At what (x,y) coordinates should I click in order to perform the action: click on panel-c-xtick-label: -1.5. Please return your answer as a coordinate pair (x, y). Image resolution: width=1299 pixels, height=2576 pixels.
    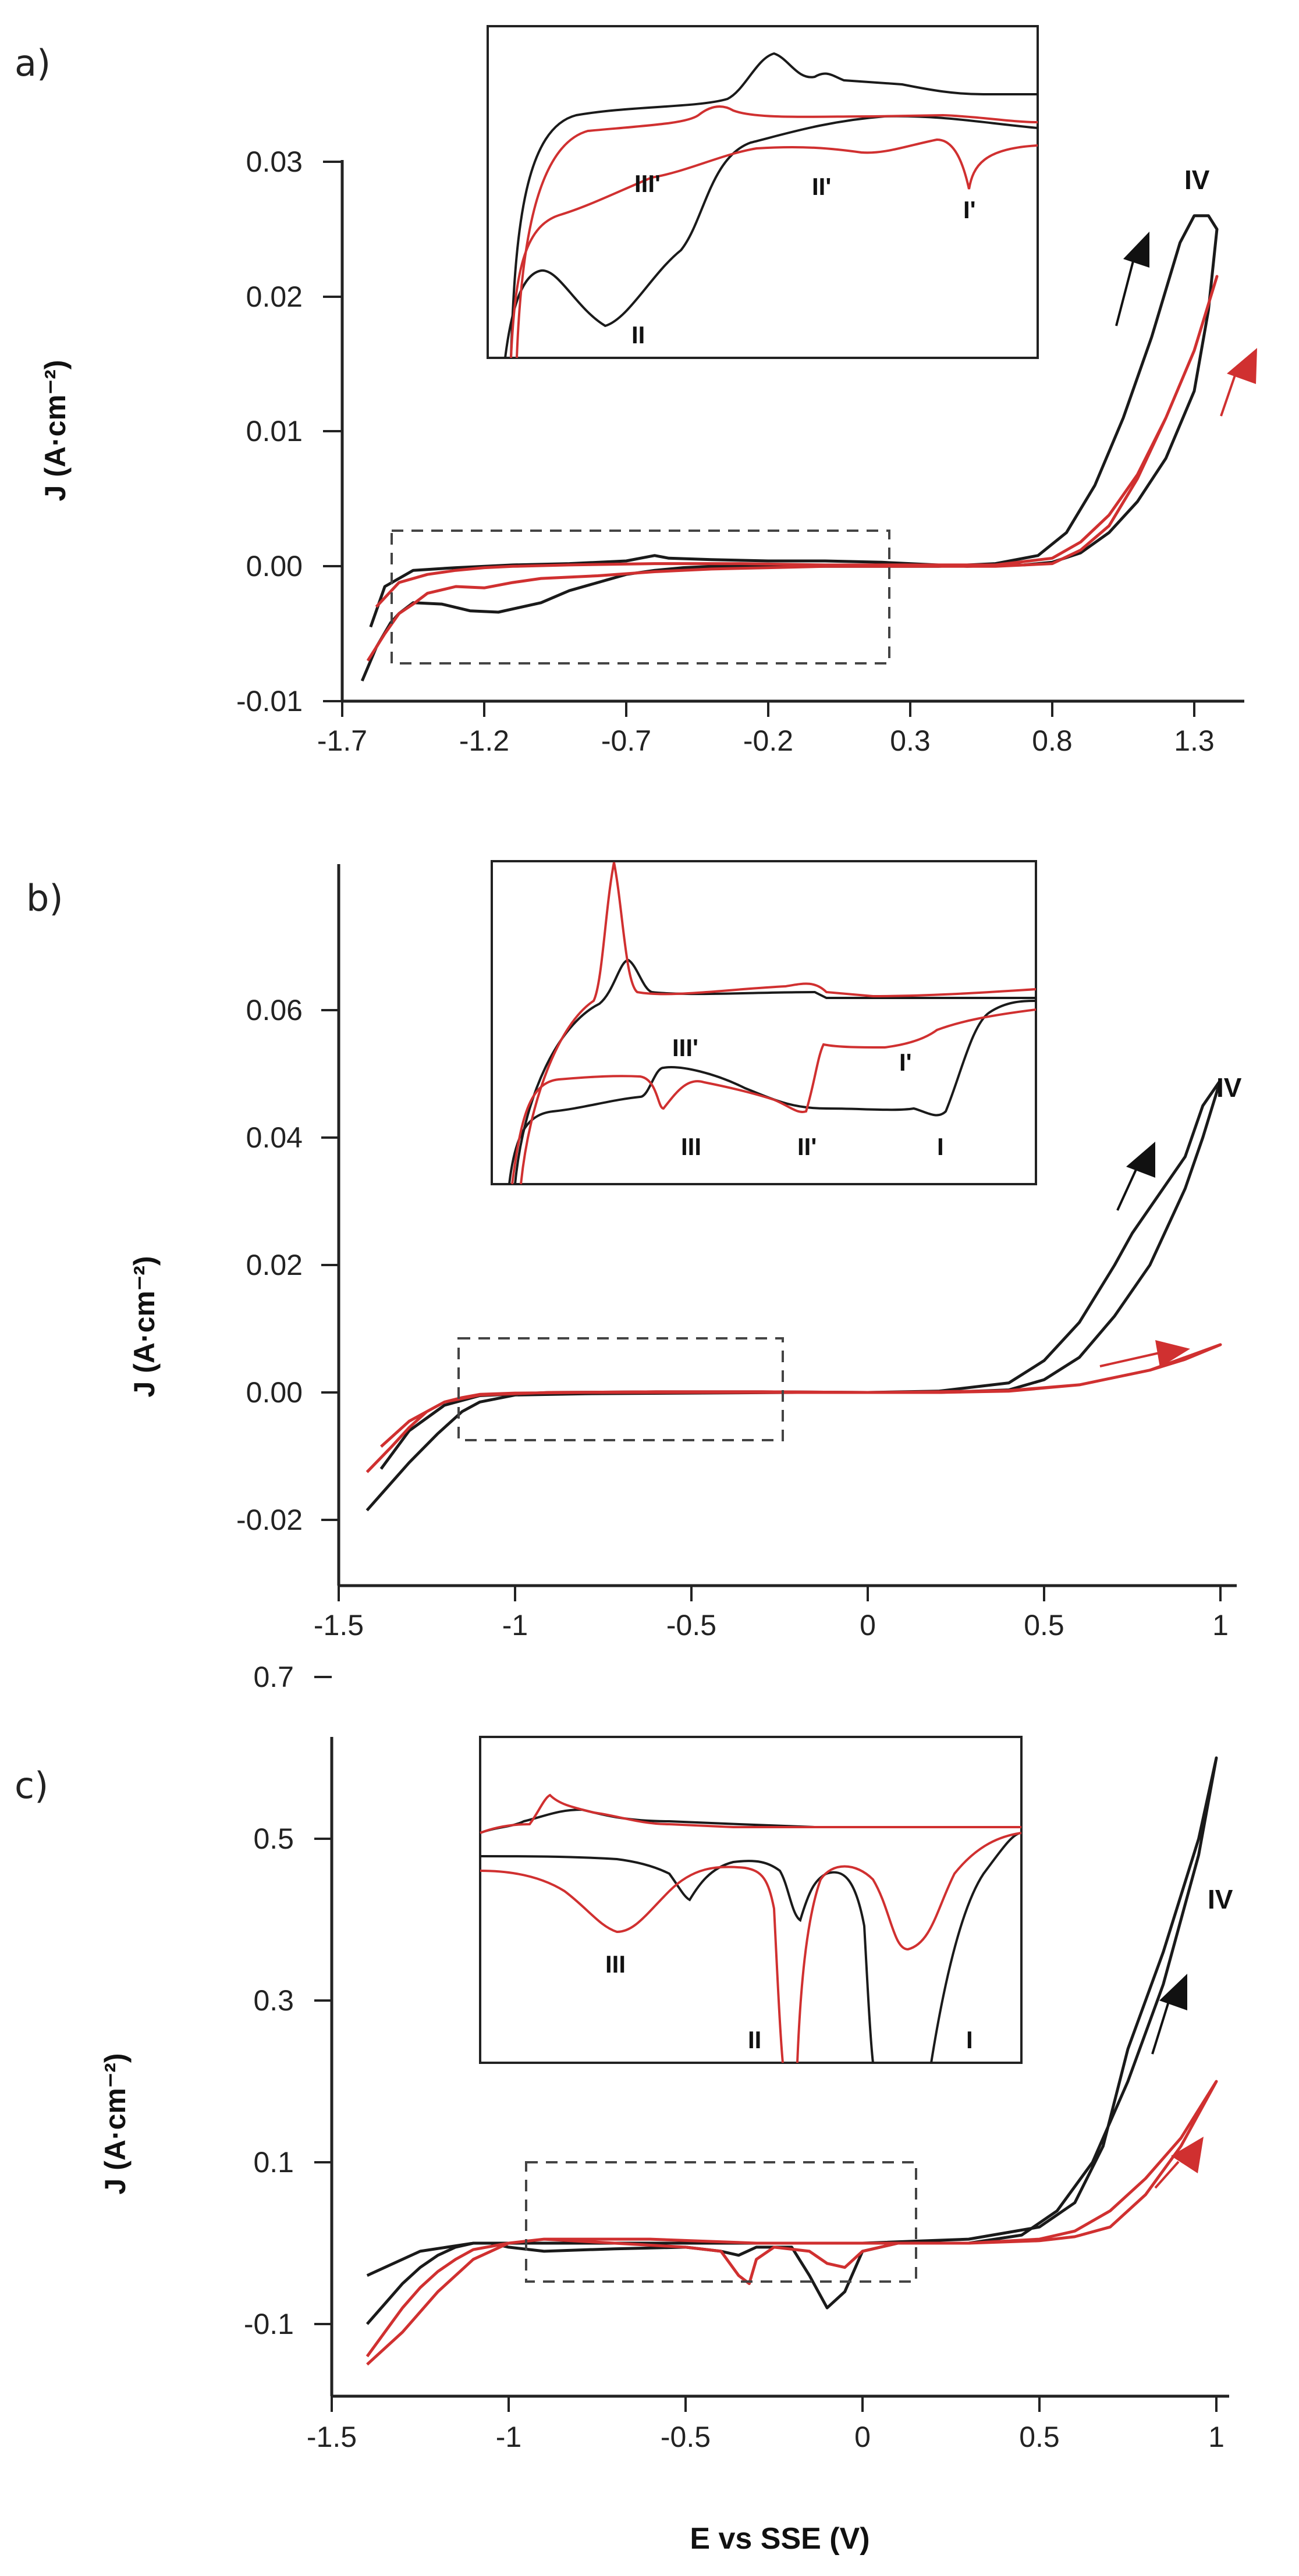
    Looking at the image, I should click on (332, 2437).